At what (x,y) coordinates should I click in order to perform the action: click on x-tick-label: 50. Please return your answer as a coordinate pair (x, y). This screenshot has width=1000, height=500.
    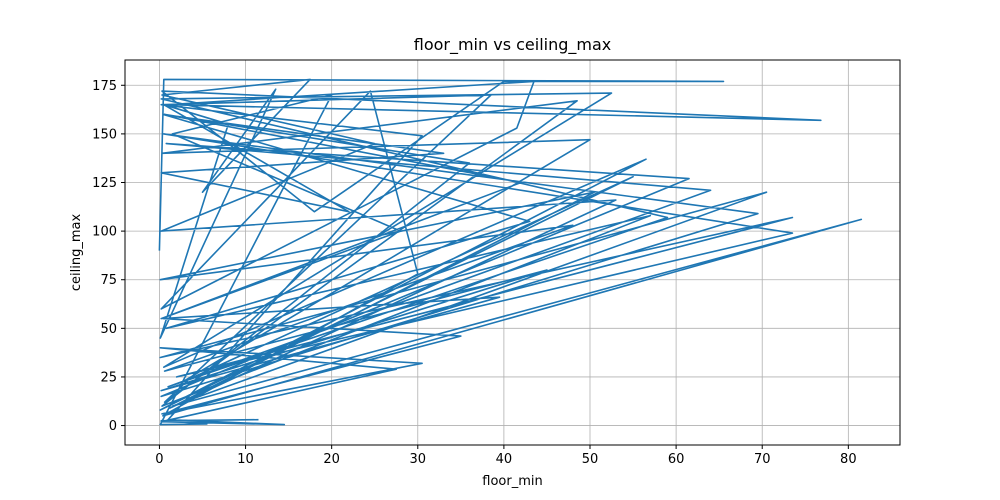
    Looking at the image, I should click on (590, 459).